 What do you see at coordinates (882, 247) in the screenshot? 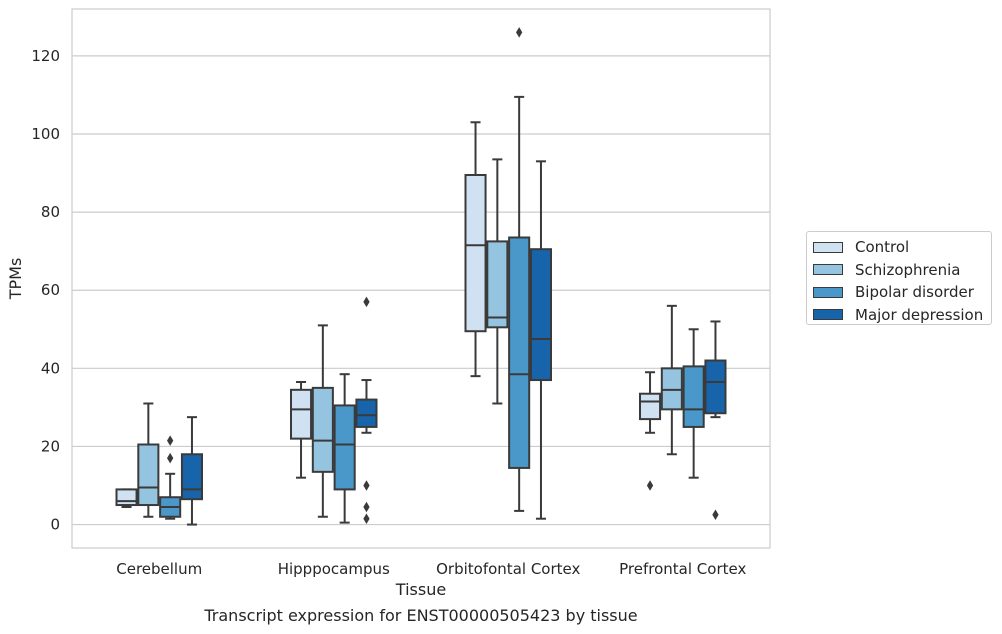
I see `legend-label: Control` at bounding box center [882, 247].